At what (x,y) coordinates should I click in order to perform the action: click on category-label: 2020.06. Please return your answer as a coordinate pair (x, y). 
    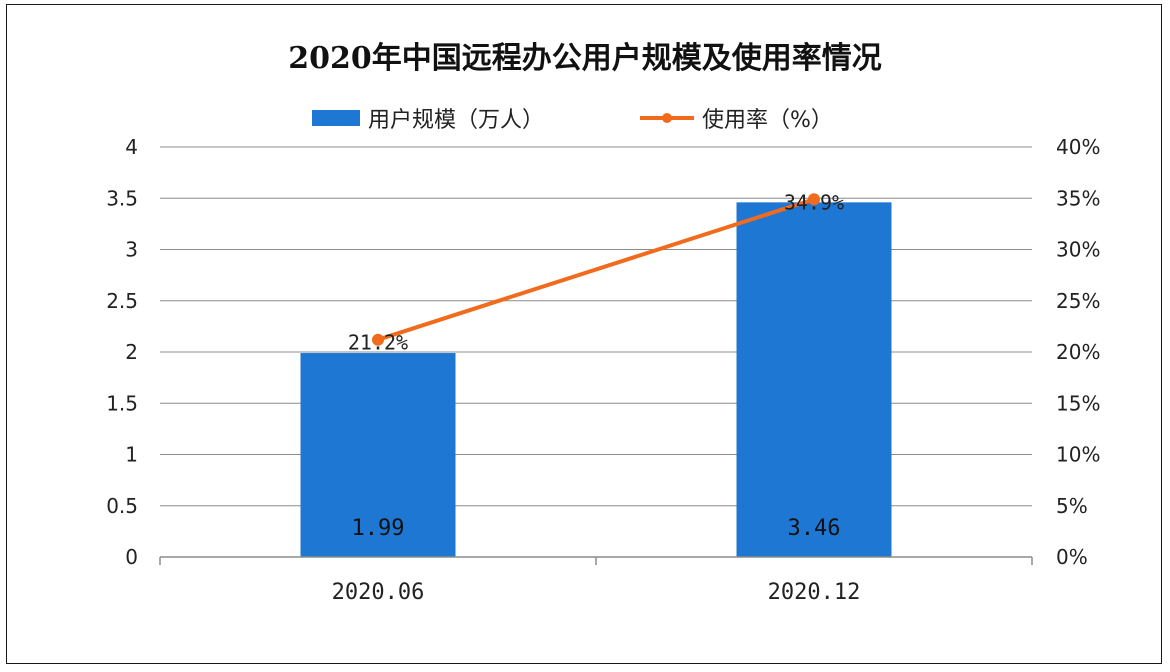
    Looking at the image, I should click on (378, 592).